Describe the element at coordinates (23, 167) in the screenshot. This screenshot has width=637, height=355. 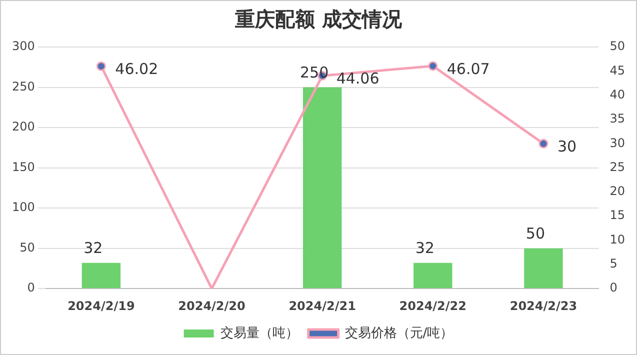
I see `y-tick-label: 150` at that location.